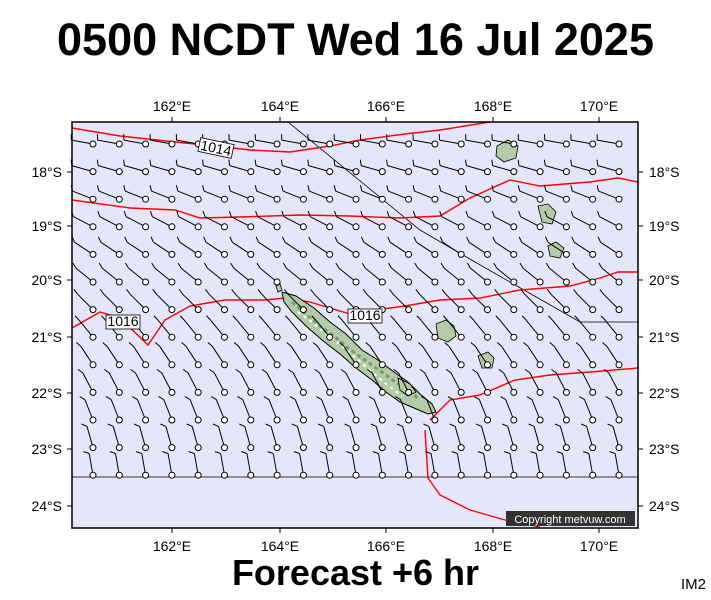  What do you see at coordinates (386, 106) in the screenshot?
I see `lon-label: 166°E` at bounding box center [386, 106].